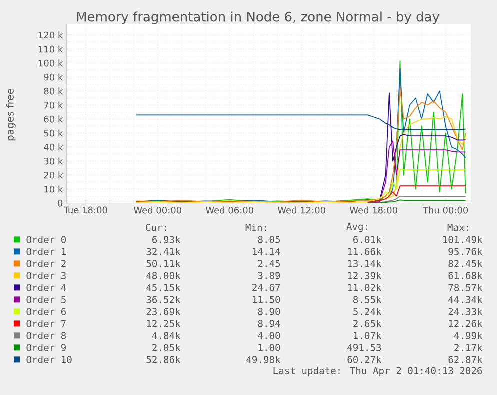 Image resolution: width=497 pixels, height=395 pixels. I want to click on y-tick-label: 100 k, so click(51, 63).